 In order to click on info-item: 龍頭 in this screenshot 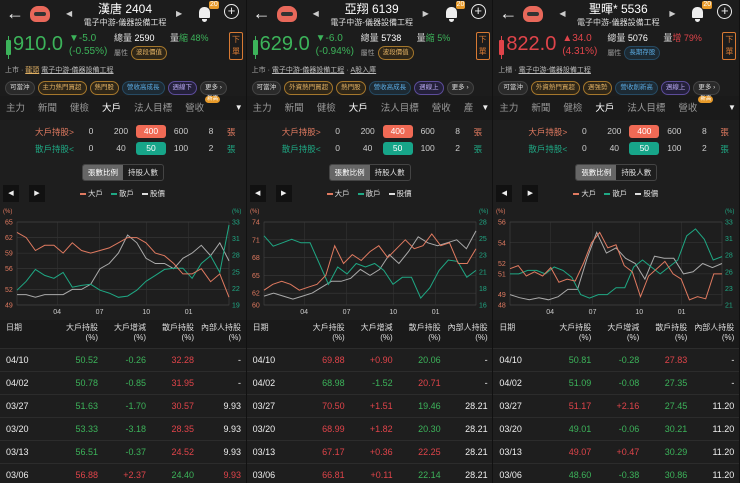, I will do `click(32, 70)`.